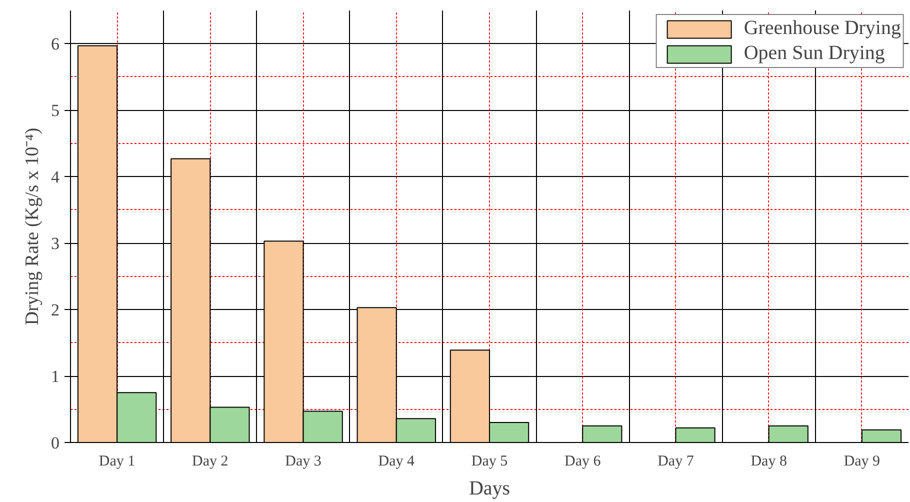  I want to click on legend-label: Greenhouse Drying, so click(822, 28).